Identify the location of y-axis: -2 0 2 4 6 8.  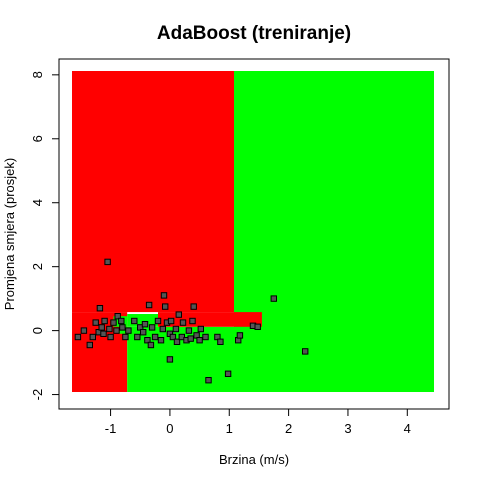
(45, 236).